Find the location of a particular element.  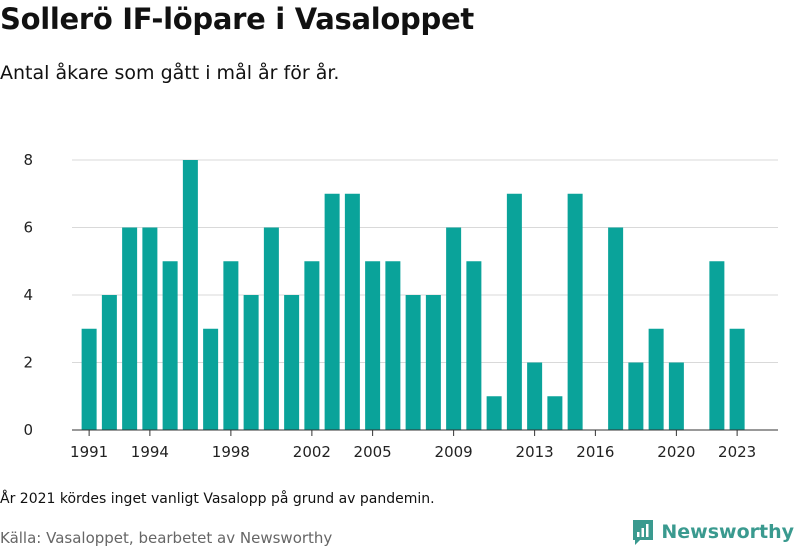

x-tick-label: 1994 is located at coordinates (150, 452).